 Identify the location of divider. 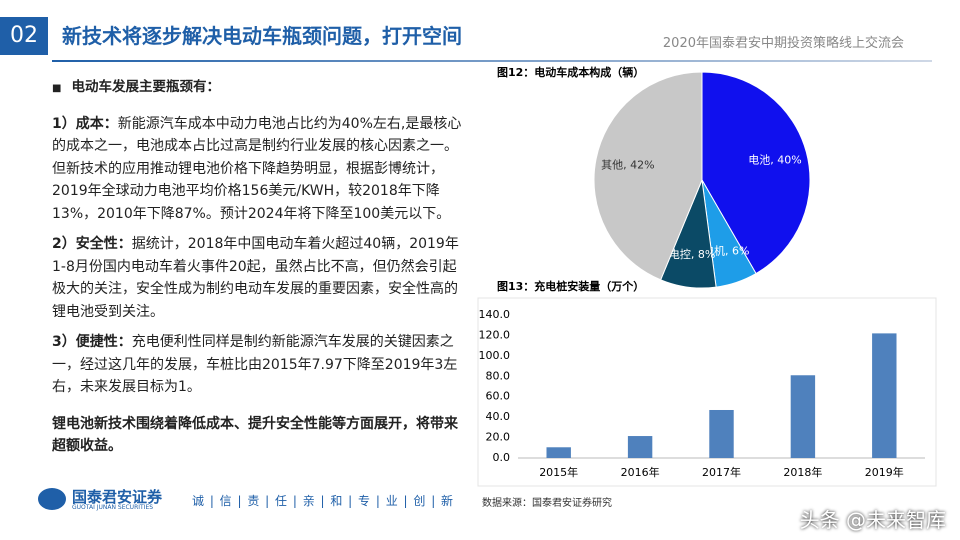
(492, 61).